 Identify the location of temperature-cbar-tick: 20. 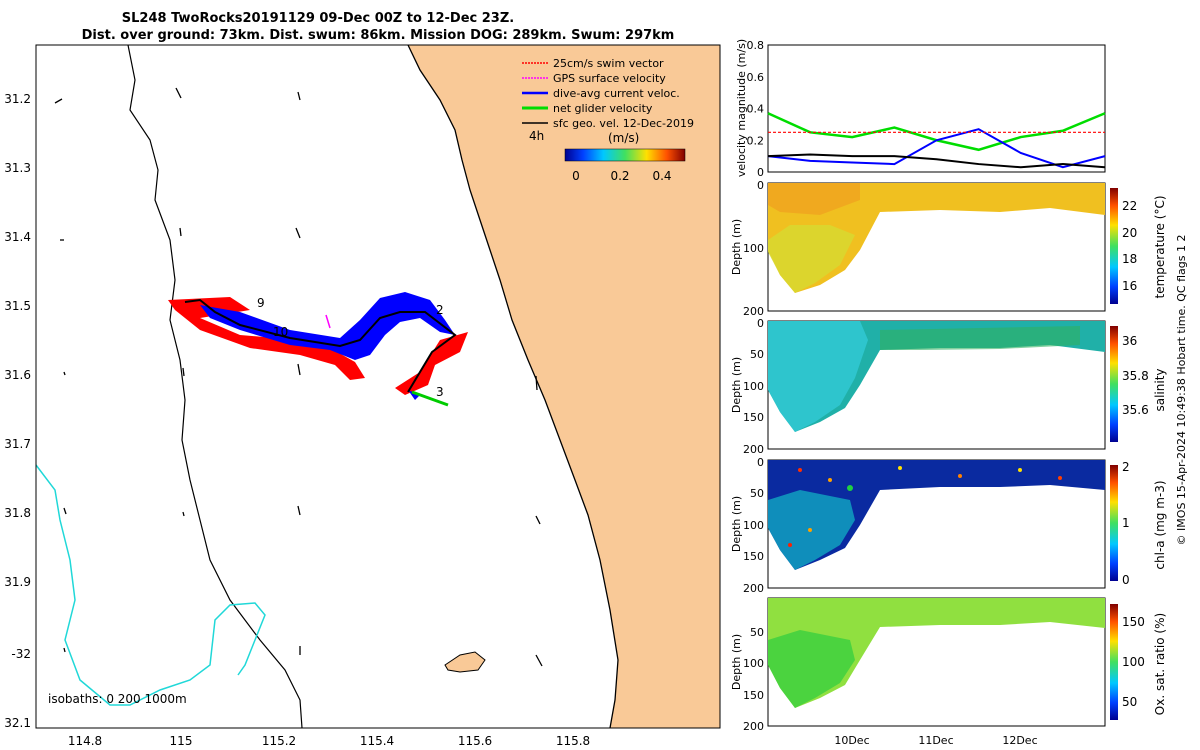
(1129, 233).